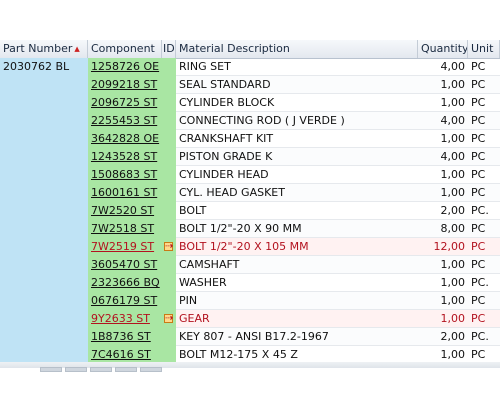  I want to click on table-row: 7W2518 ST BOLT 1/2"-20 X 90 MM 8,00 PC, so click(250, 229).